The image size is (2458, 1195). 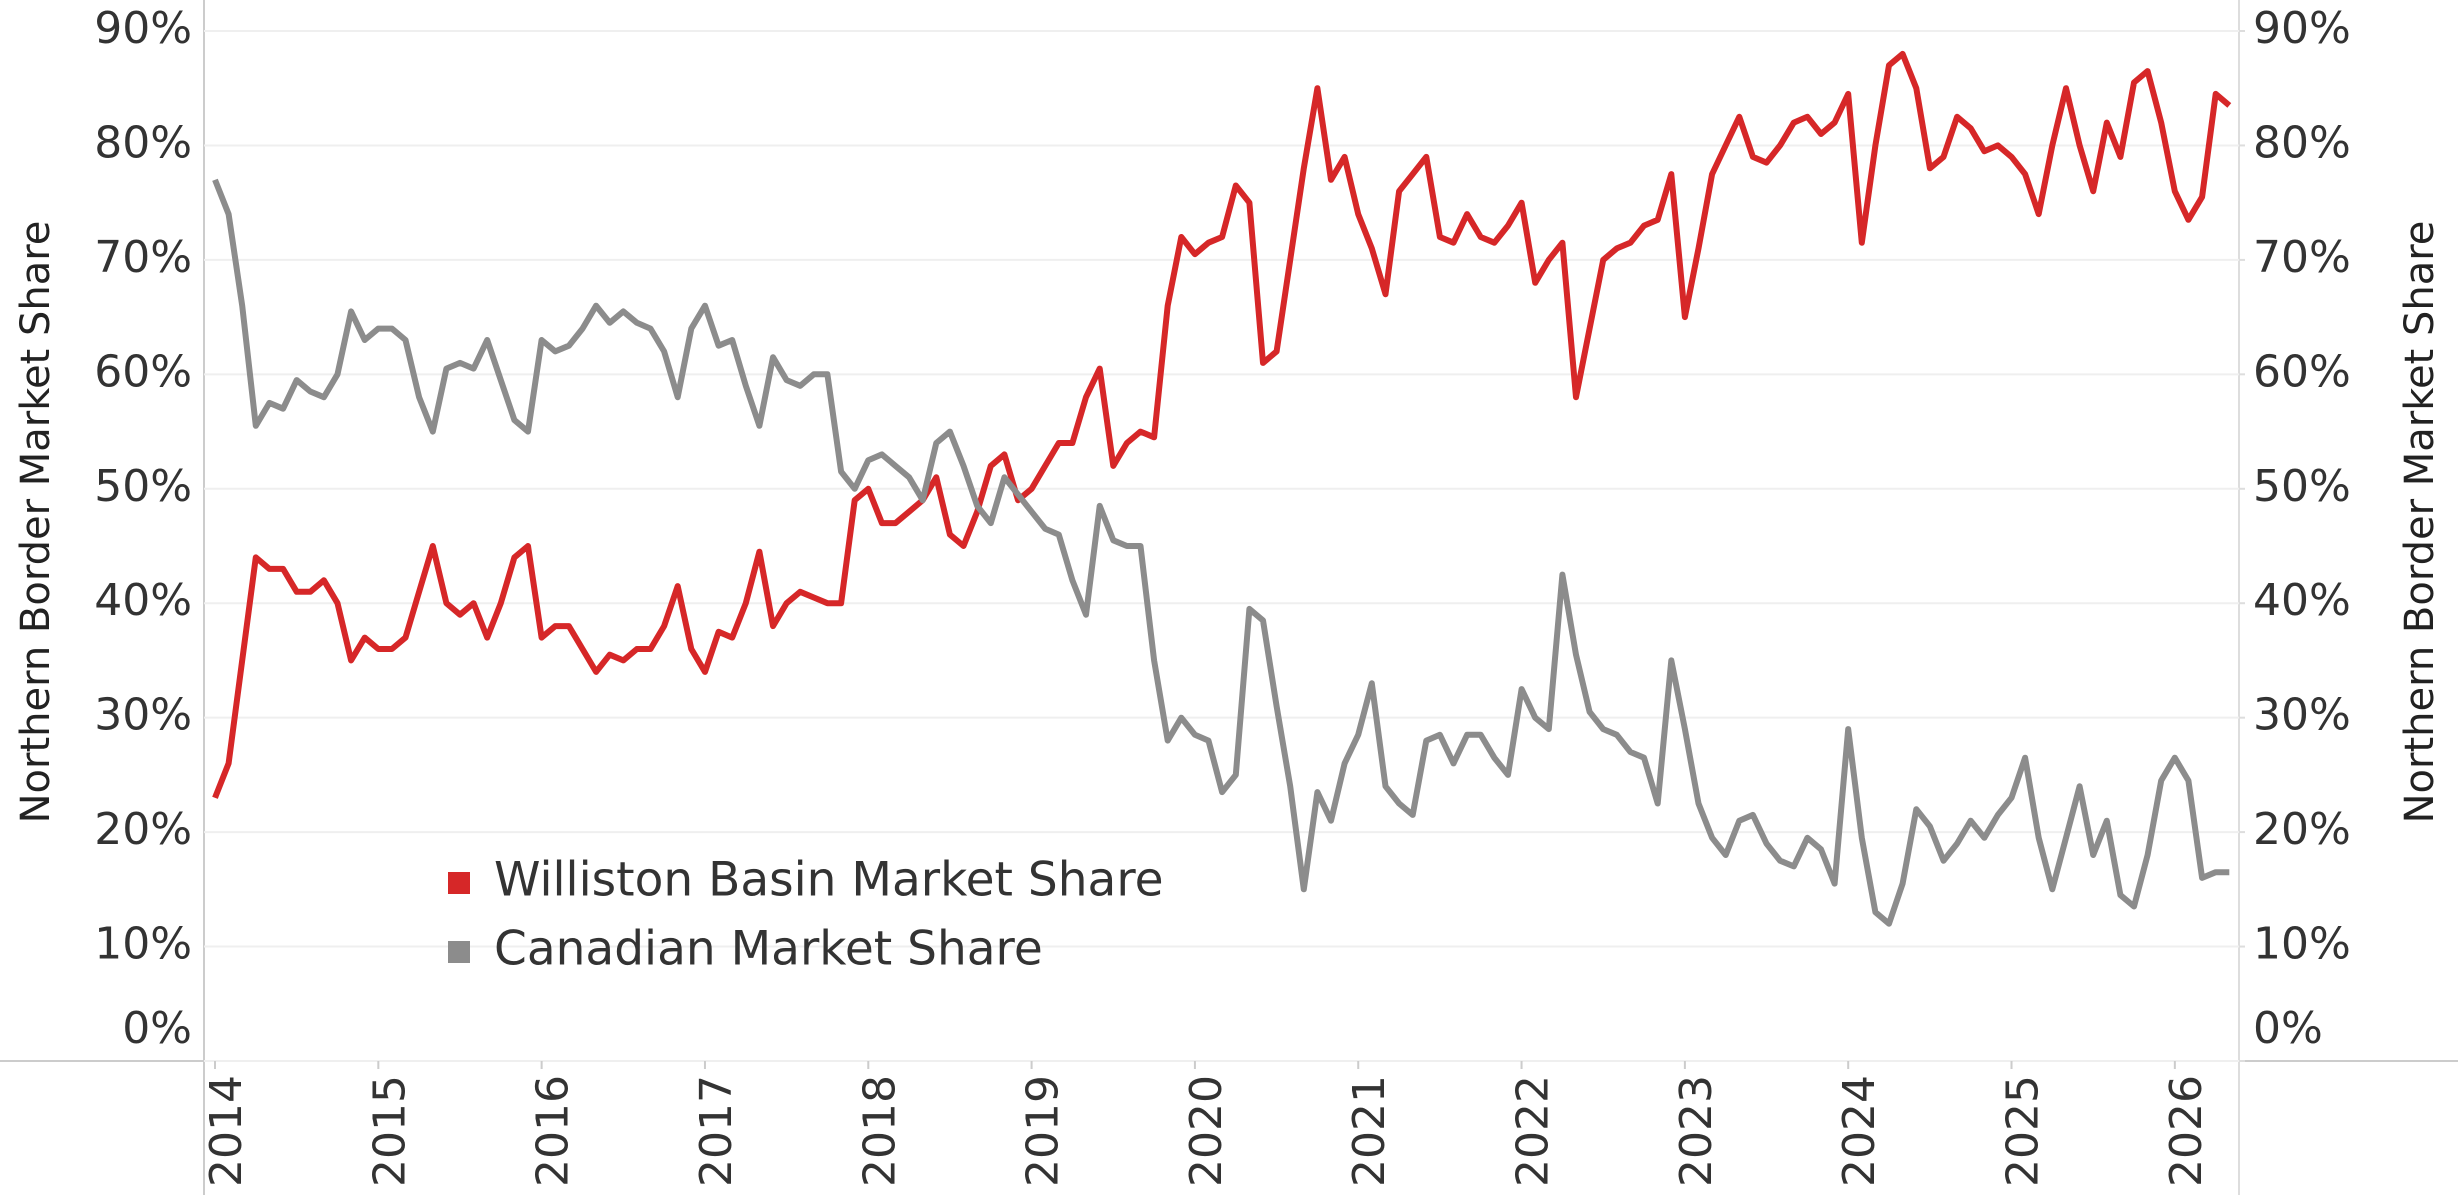 What do you see at coordinates (2302, 257) in the screenshot?
I see `y2-tick-label: 70%` at bounding box center [2302, 257].